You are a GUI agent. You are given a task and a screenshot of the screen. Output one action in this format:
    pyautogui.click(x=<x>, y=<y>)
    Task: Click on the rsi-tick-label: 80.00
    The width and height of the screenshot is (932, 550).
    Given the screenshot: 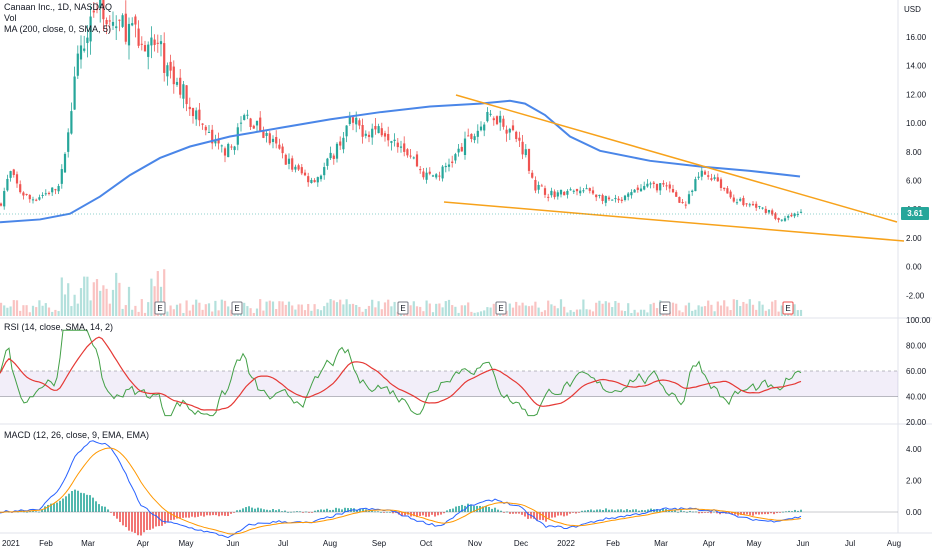 What is the action you would take?
    pyautogui.click(x=916, y=346)
    